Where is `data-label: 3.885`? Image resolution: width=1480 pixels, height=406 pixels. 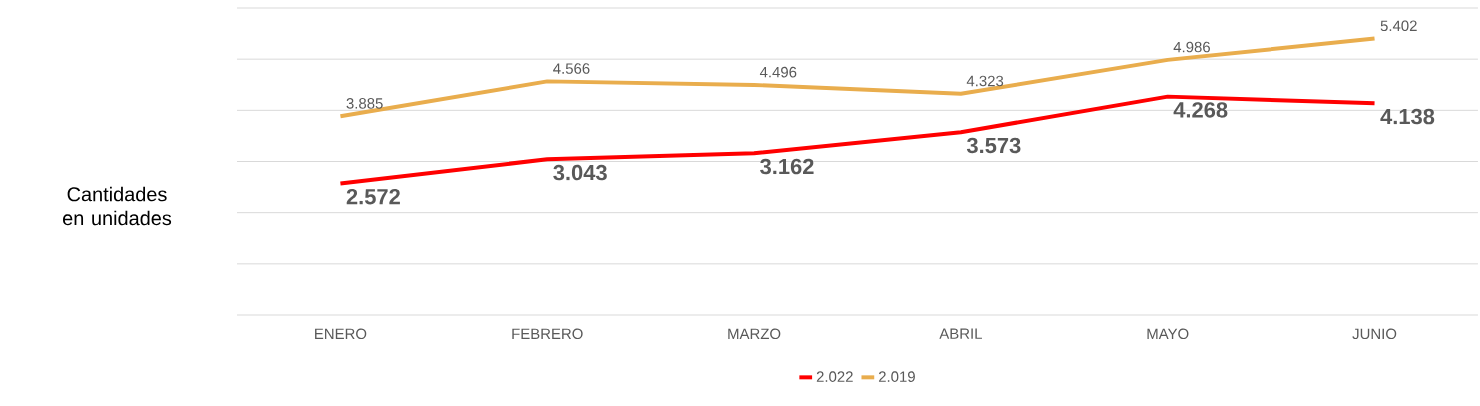 data-label: 3.885 is located at coordinates (364, 103).